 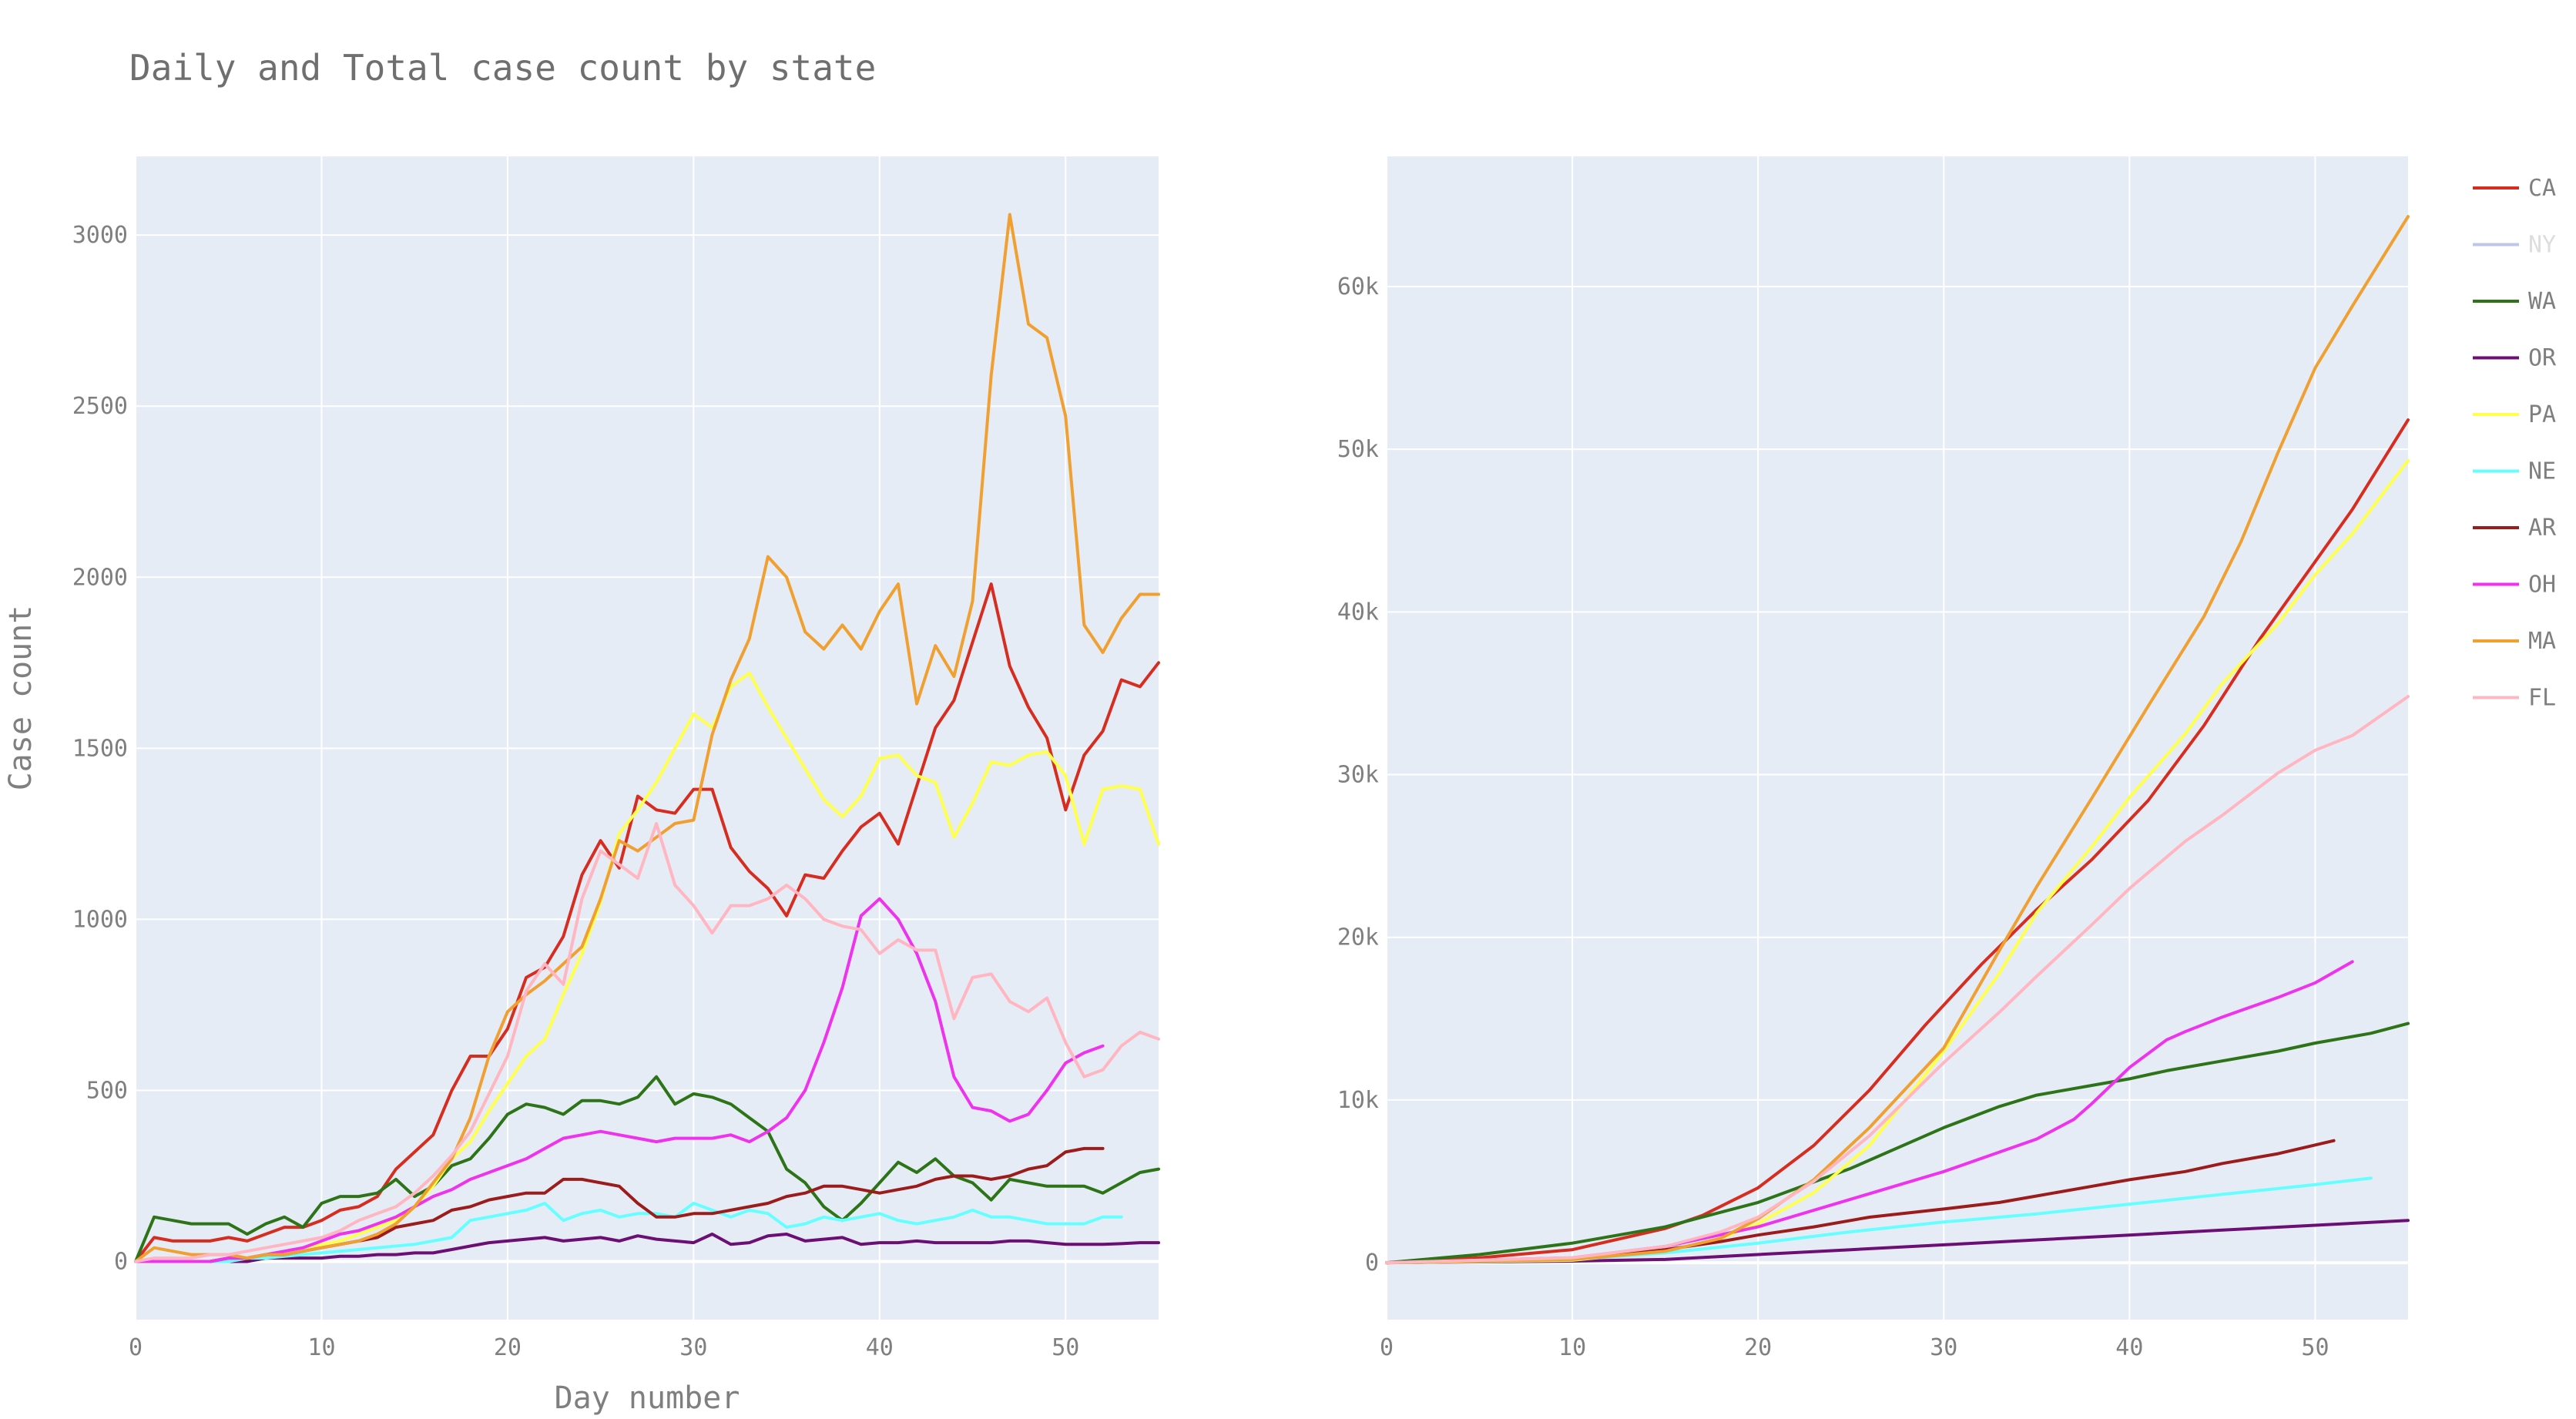 What do you see at coordinates (1897, 1242) in the screenshot?
I see `total-series-or` at bounding box center [1897, 1242].